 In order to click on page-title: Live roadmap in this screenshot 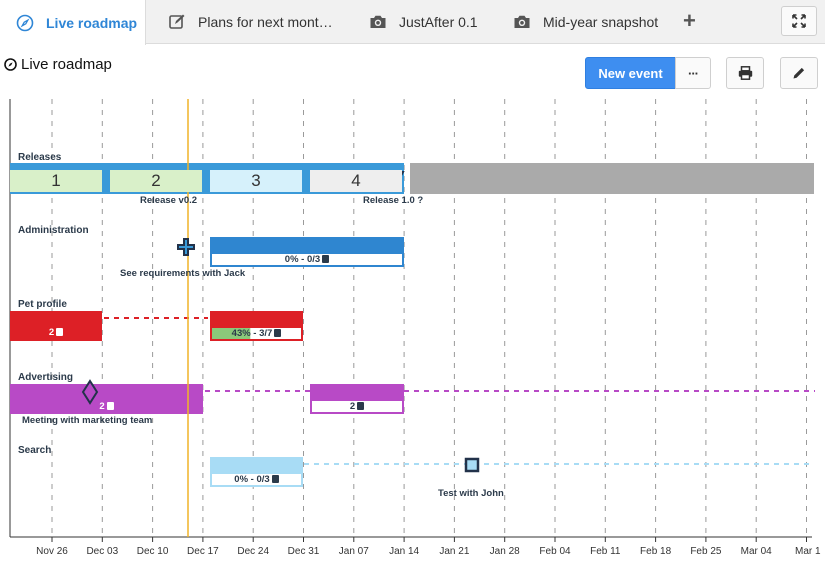, I will do `click(58, 64)`.